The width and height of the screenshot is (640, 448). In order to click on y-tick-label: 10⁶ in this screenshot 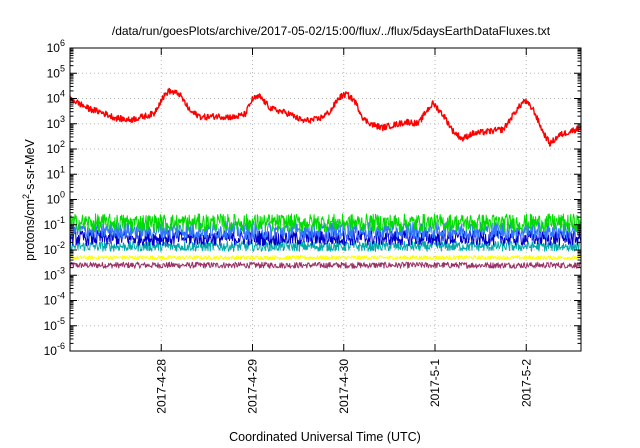, I will do `click(56, 46)`.